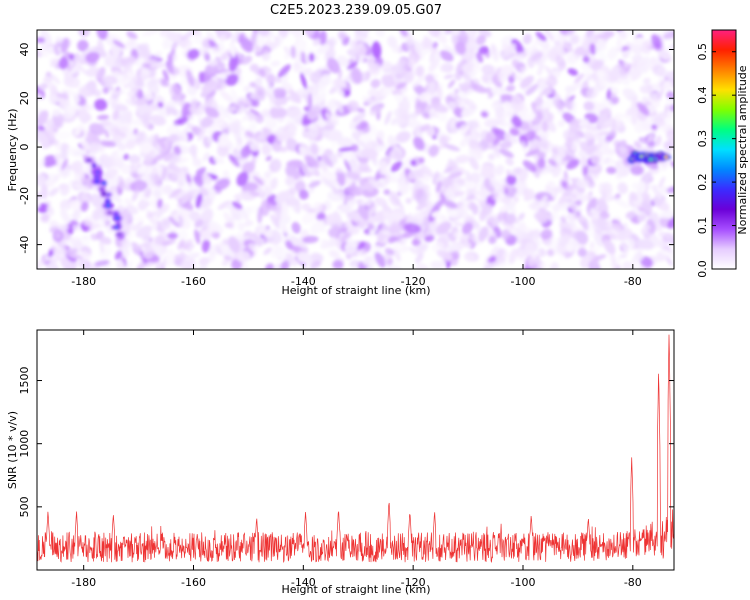 This screenshot has height=600, width=750. What do you see at coordinates (303, 281) in the screenshot?
I see `x-tick-label: -140` at bounding box center [303, 281].